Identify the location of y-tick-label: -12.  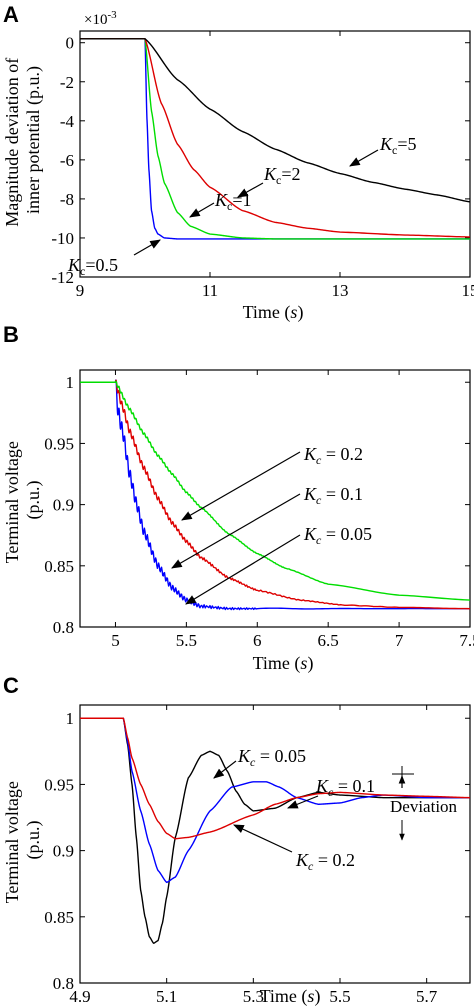
(62, 277).